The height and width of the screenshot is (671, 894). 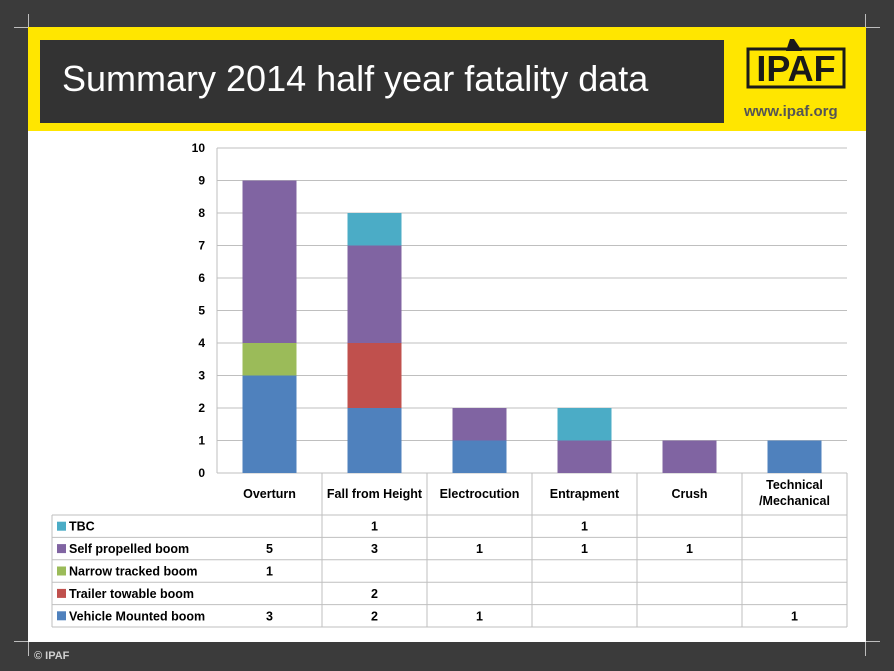 I want to click on y-tick-label: 2, so click(x=201, y=408).